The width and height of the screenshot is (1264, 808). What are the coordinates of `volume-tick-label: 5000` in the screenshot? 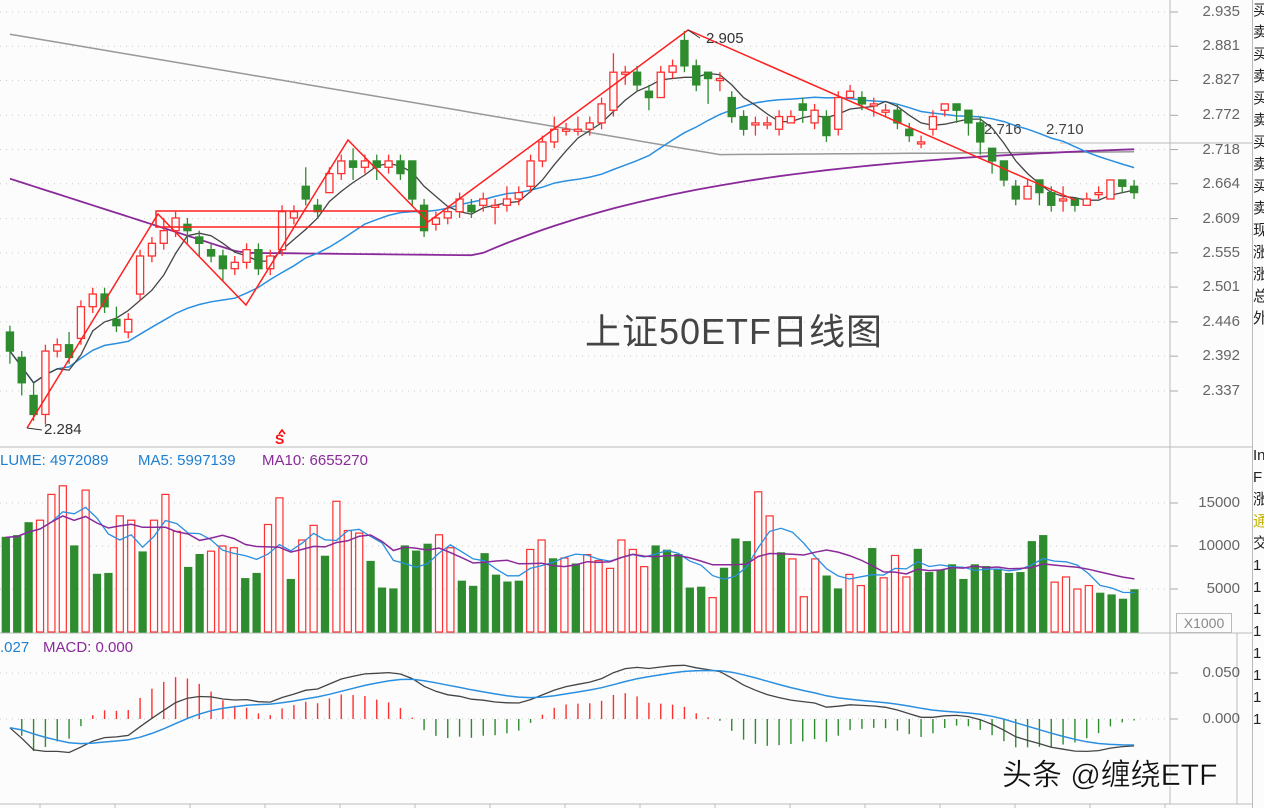 It's located at (1223, 588).